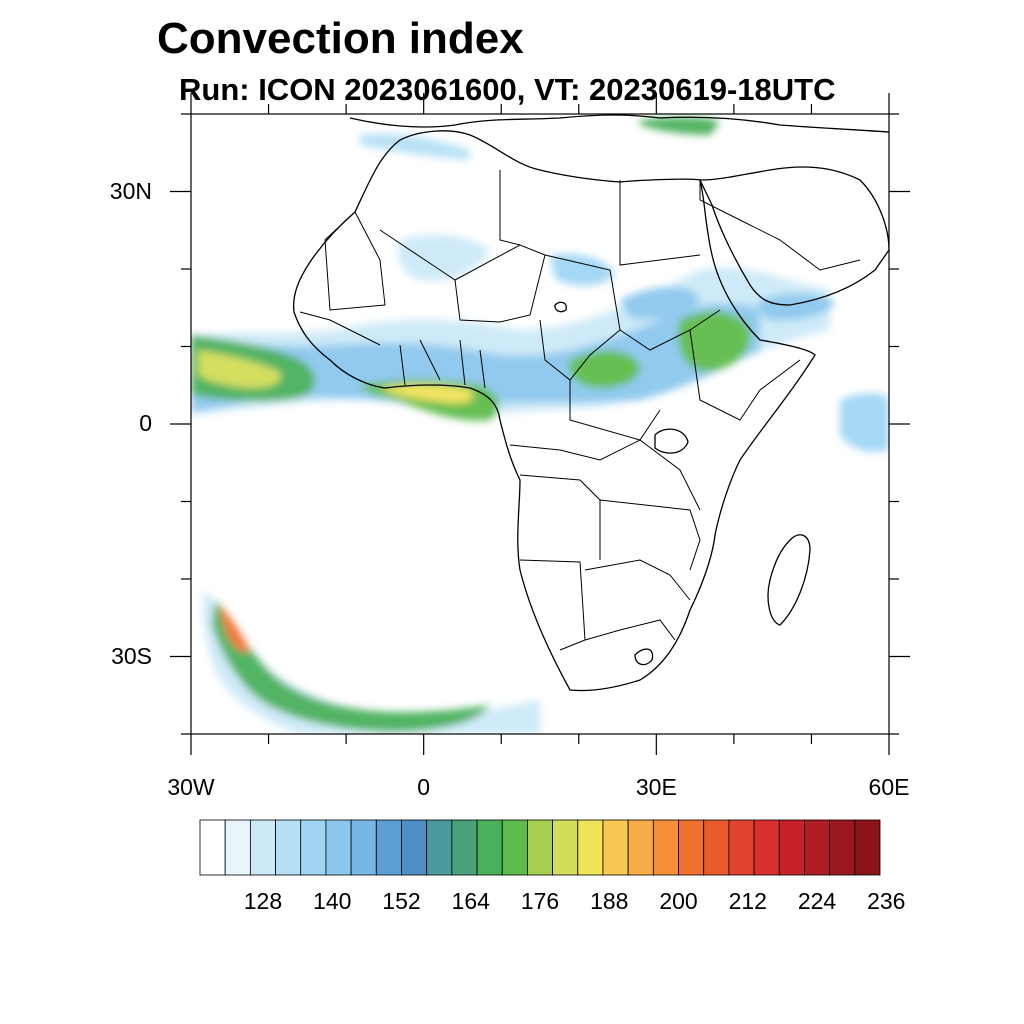 The width and height of the screenshot is (1024, 1024). Describe the element at coordinates (340, 38) in the screenshot. I see `map-title: Convection index` at that location.